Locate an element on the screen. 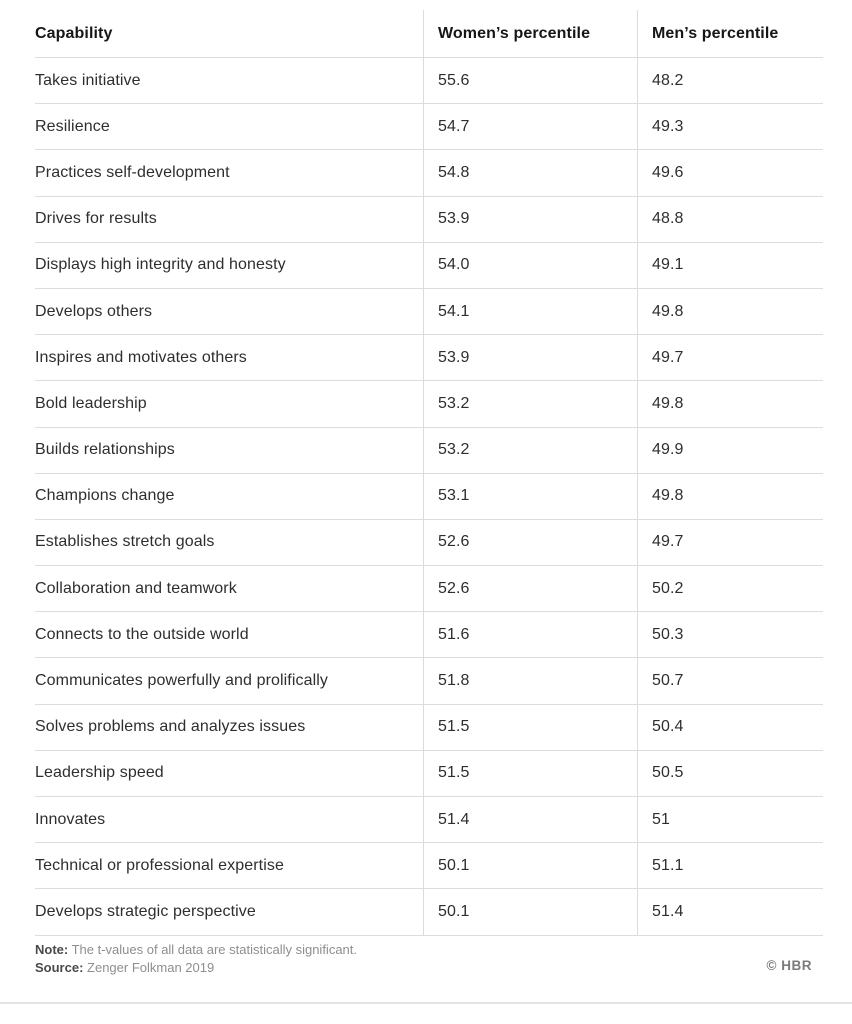  table-row: Drives for results 53.9 48.8 is located at coordinates (429, 219).